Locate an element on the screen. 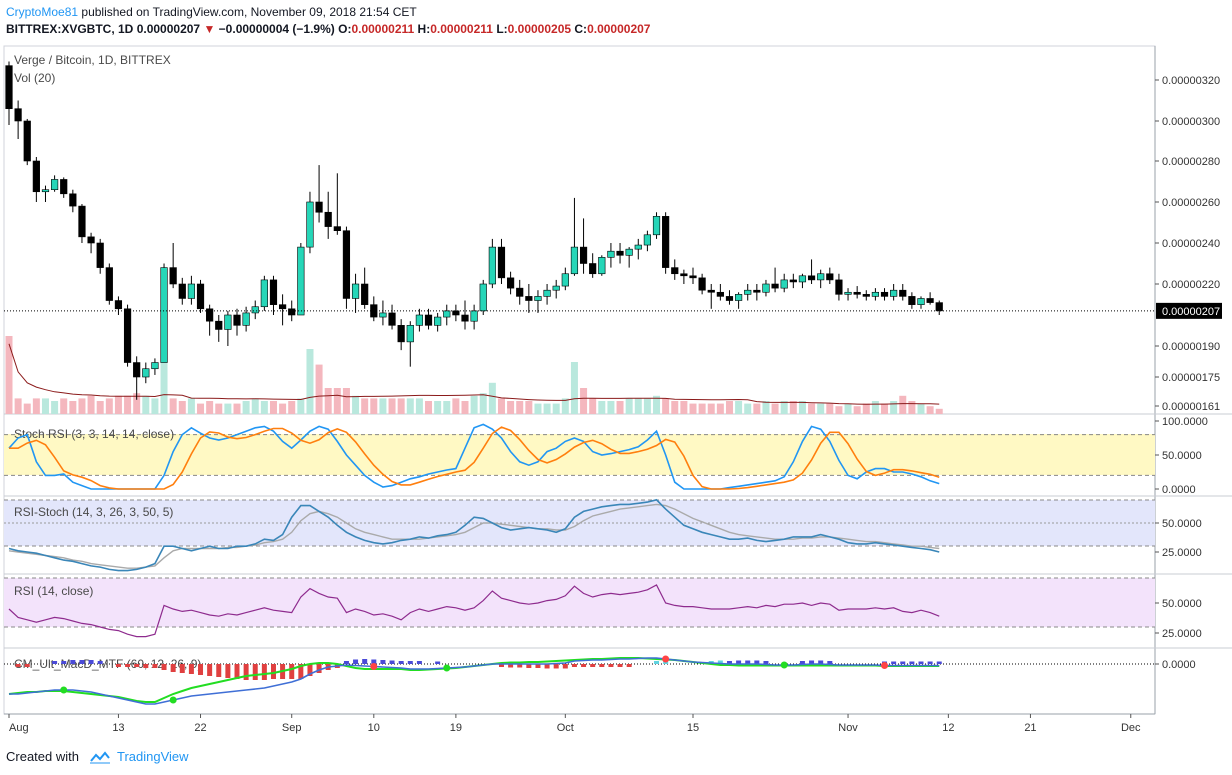  tradingview-logo-icon is located at coordinates (99, 757).